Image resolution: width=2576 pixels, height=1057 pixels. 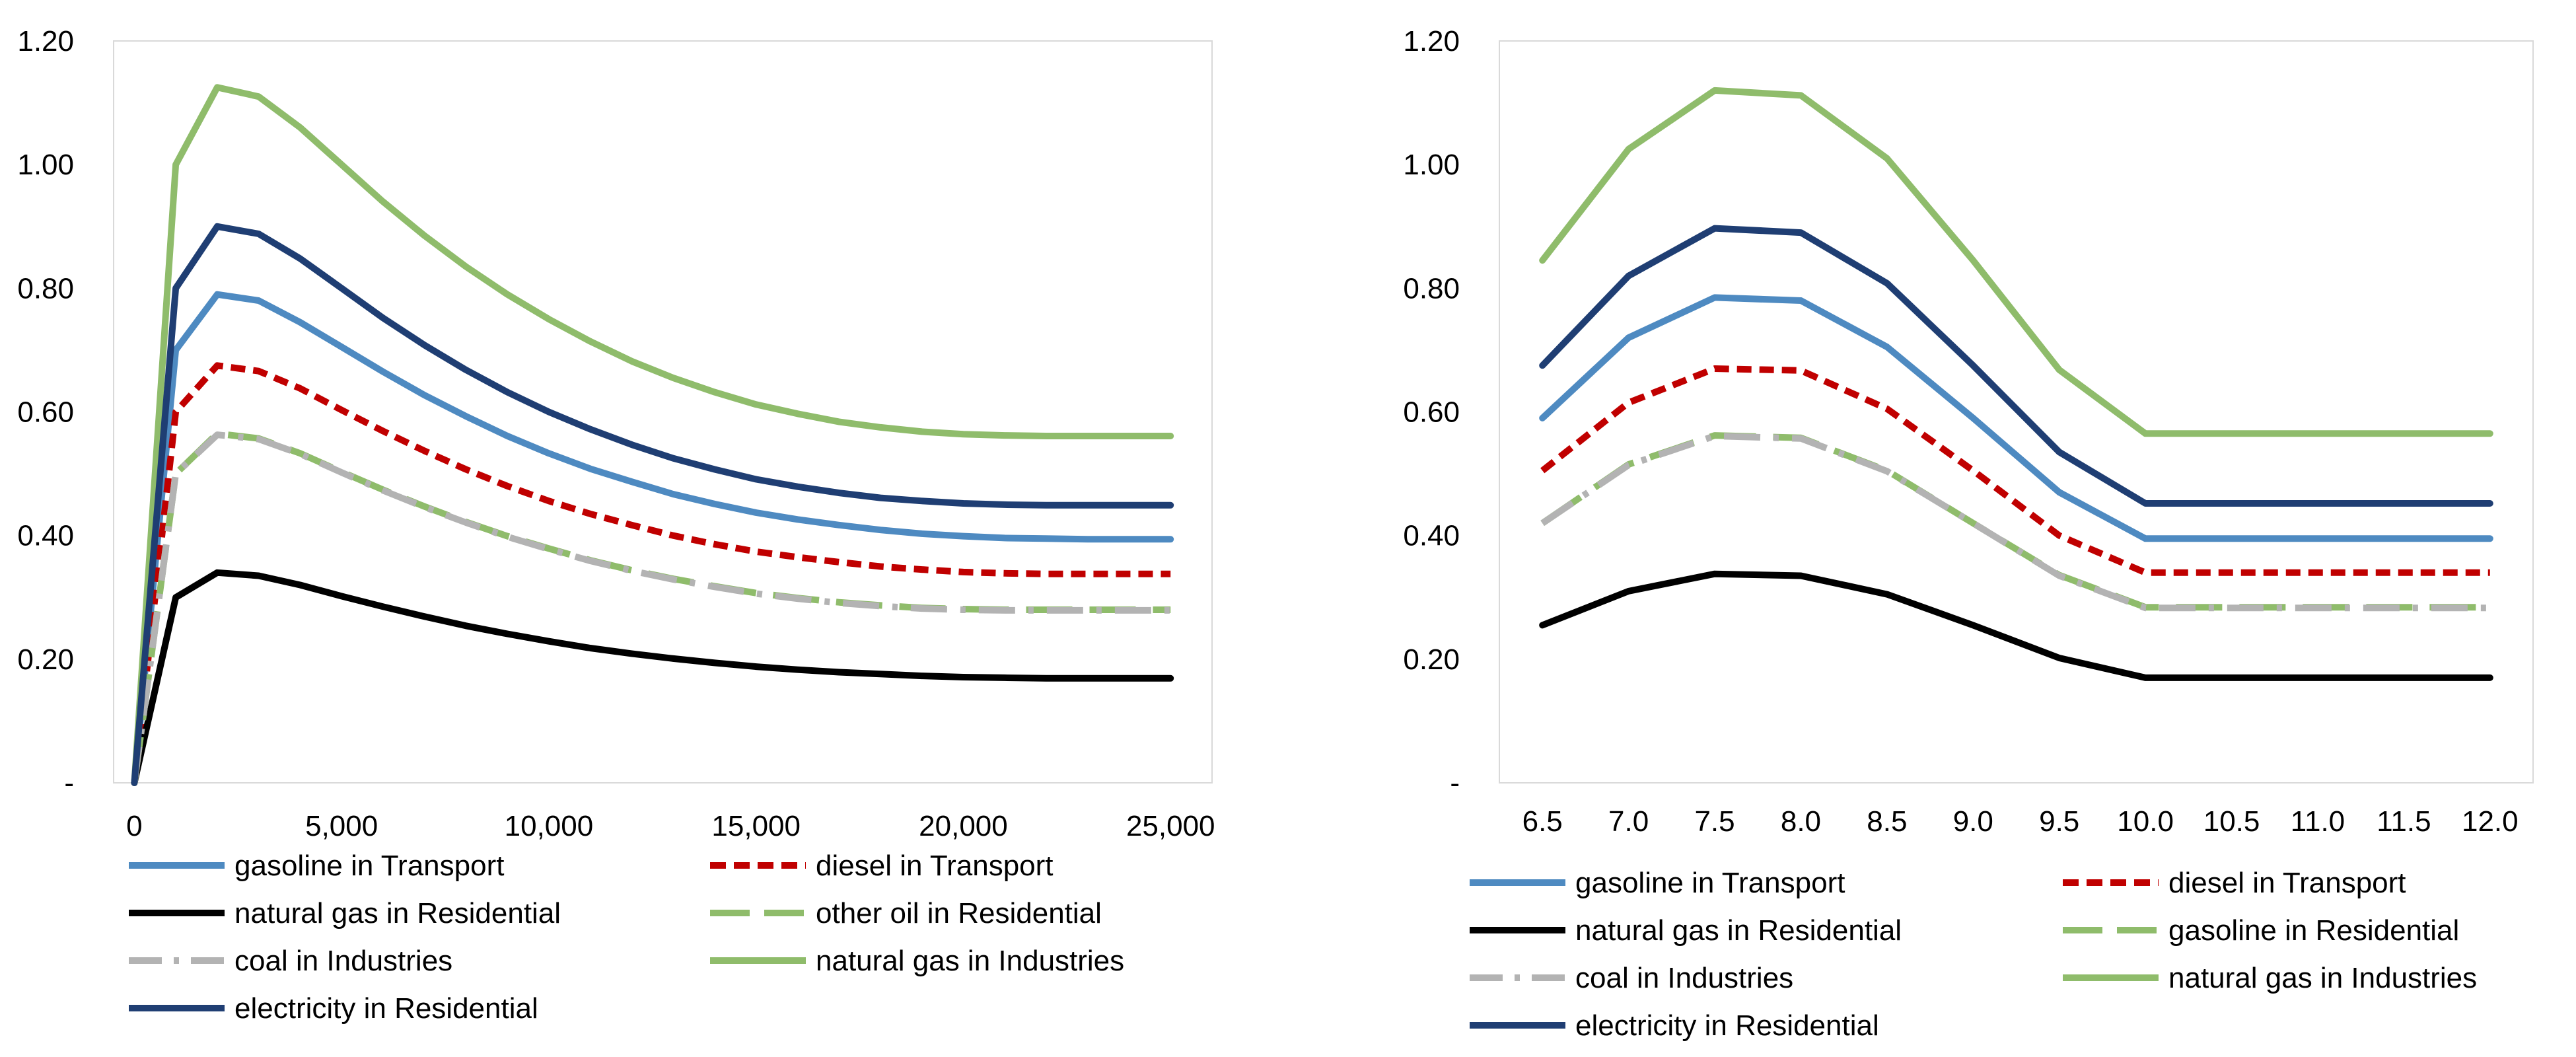 What do you see at coordinates (1170, 826) in the screenshot?
I see `x-tick-label: 25,000` at bounding box center [1170, 826].